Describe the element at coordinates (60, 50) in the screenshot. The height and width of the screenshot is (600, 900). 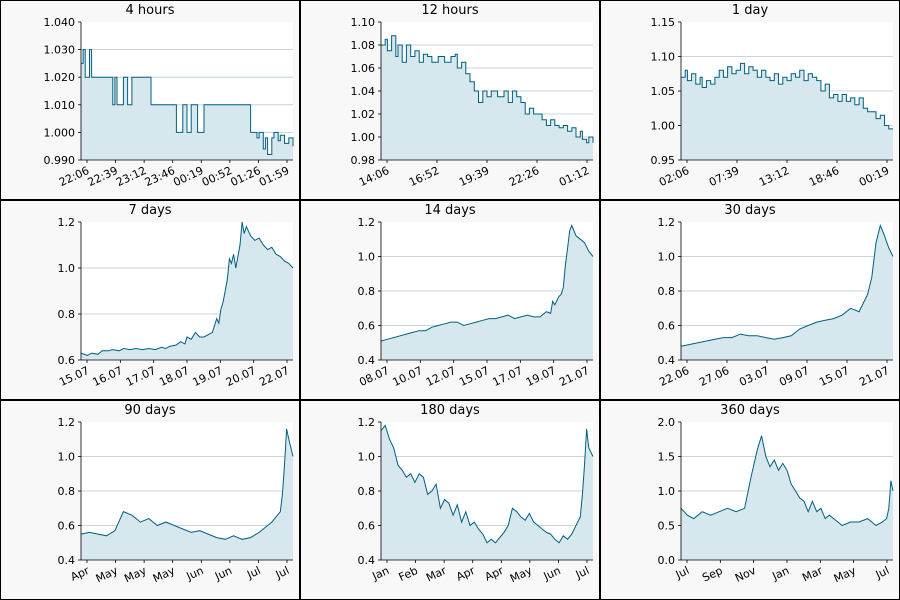
I see `y-tick-label: 1.030` at that location.